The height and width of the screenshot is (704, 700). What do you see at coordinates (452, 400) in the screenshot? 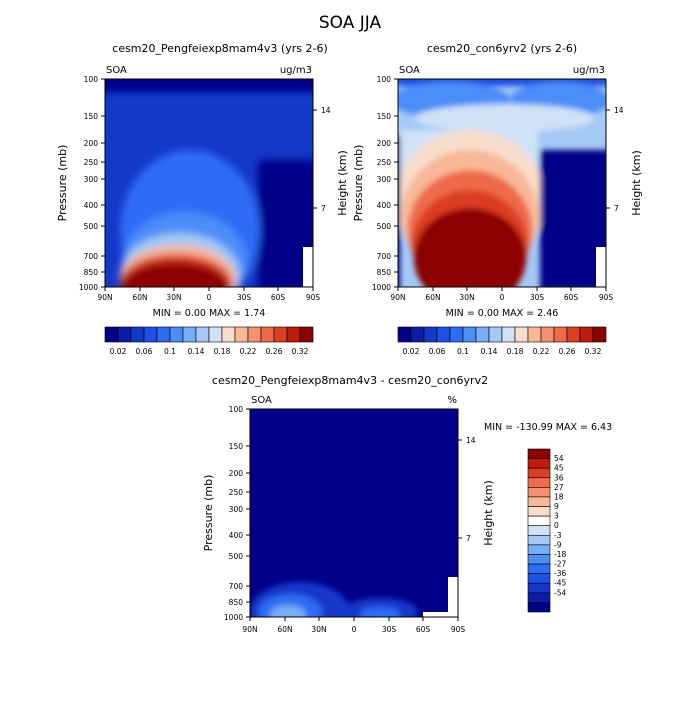
I see `panel-c-units: %` at bounding box center [452, 400].